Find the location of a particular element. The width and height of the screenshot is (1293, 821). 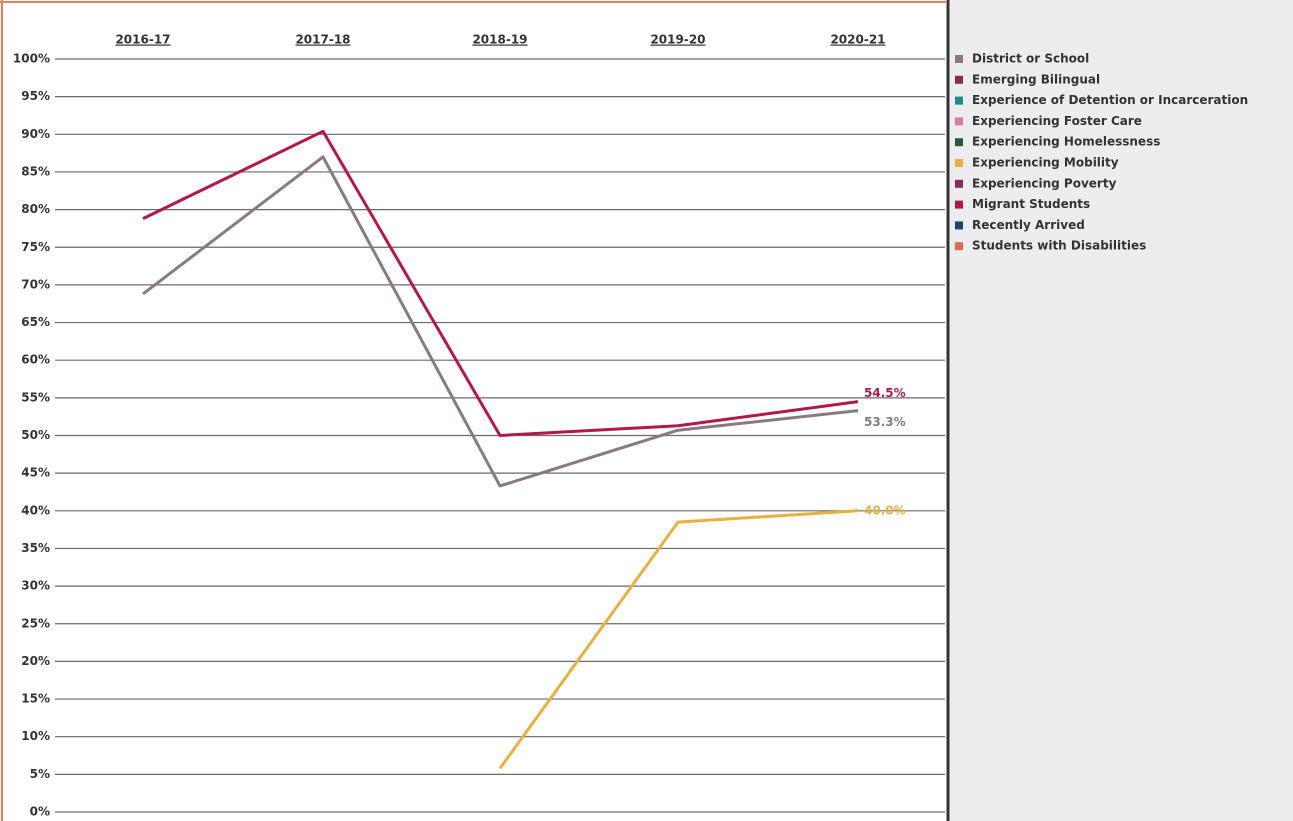

x-tick-label: 2016-17 is located at coordinates (142, 40).